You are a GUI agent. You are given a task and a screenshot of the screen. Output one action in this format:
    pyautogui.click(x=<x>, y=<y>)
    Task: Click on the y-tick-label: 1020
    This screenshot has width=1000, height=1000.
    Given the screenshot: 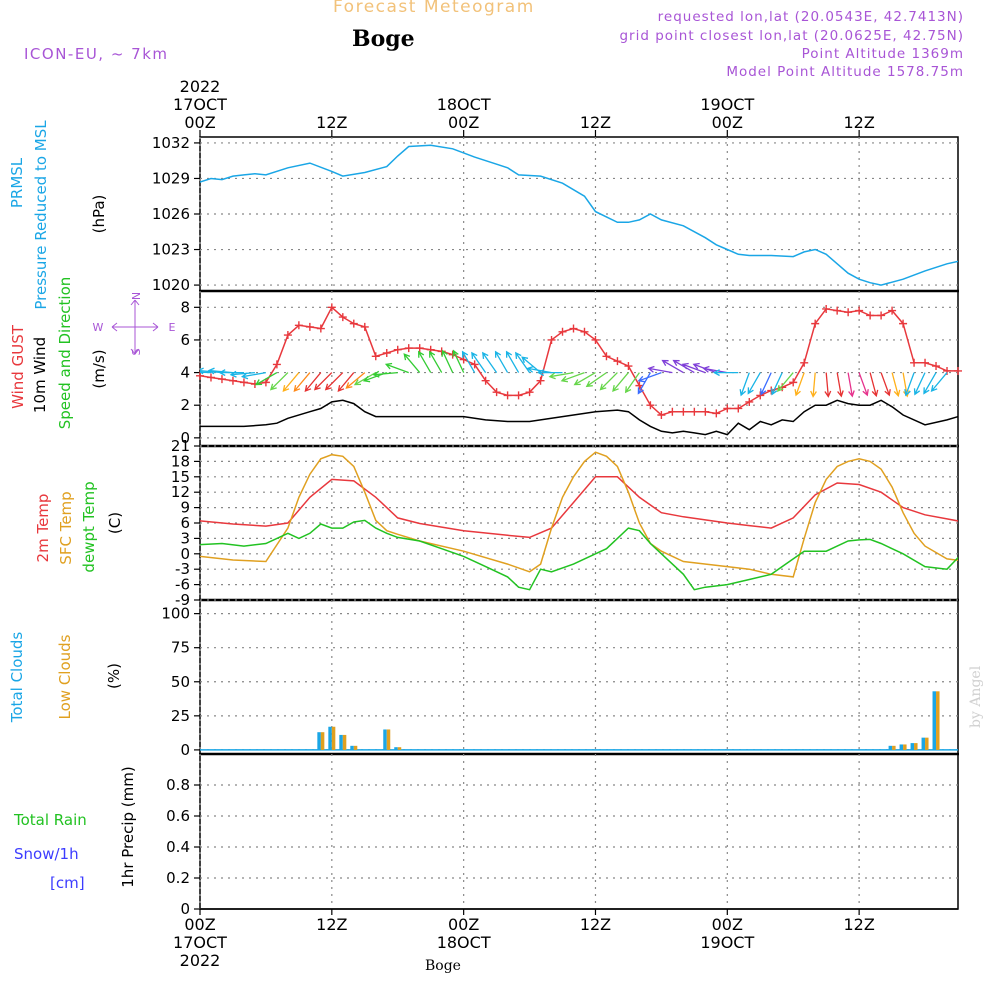 What is the action you would take?
    pyautogui.click(x=171, y=285)
    